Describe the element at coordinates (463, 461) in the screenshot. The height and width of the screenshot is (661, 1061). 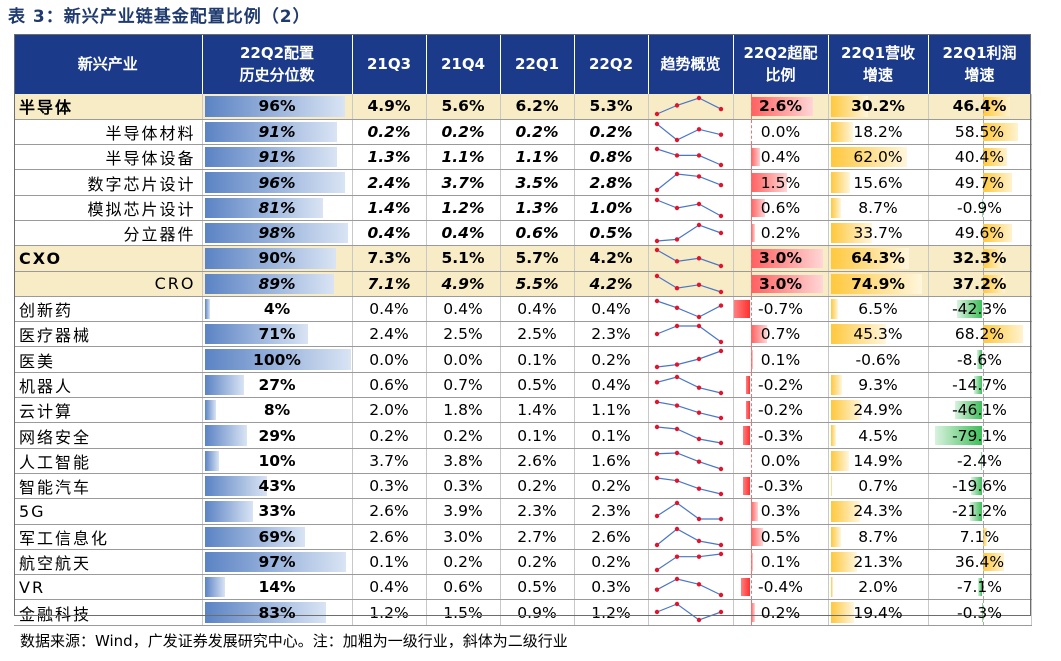
I see `quarter-value: 3.8%` at that location.